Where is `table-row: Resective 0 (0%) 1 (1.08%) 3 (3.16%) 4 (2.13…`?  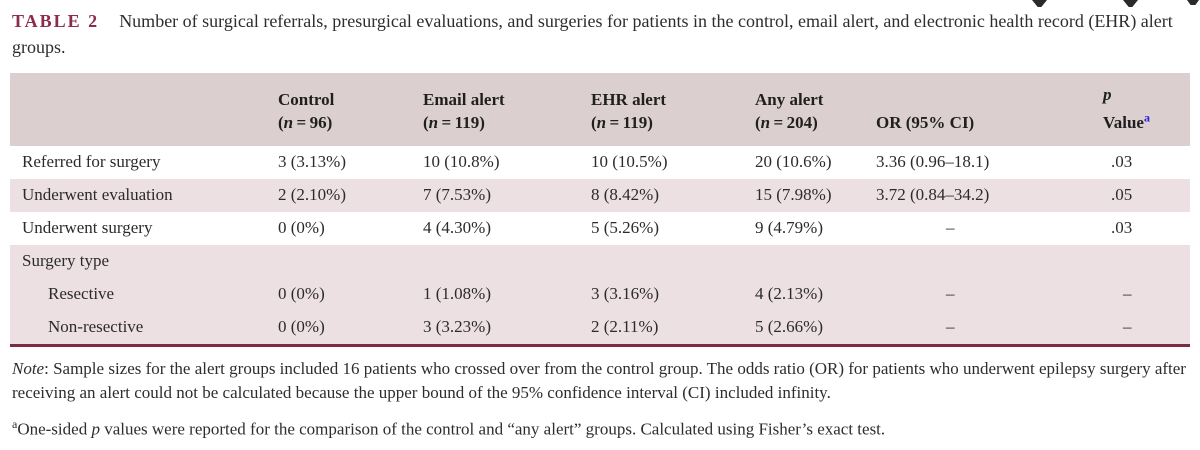
table-row: Resective 0 (0%) 1 (1.08%) 3 (3.16%) 4 (2.13… is located at coordinates (600, 294).